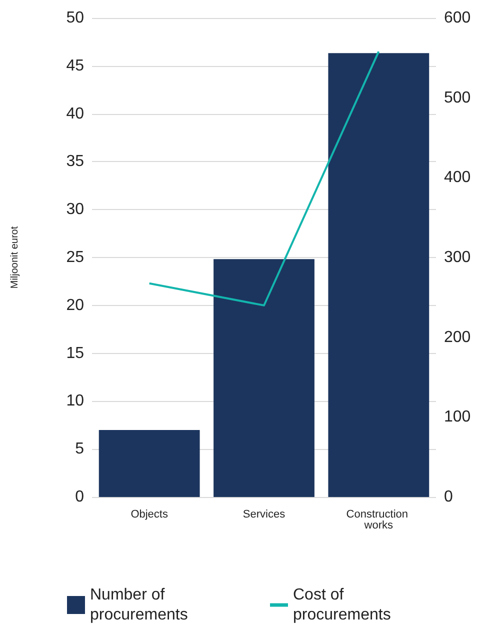 The height and width of the screenshot is (635, 480). I want to click on legend-label: Cost of procurements, so click(342, 605).